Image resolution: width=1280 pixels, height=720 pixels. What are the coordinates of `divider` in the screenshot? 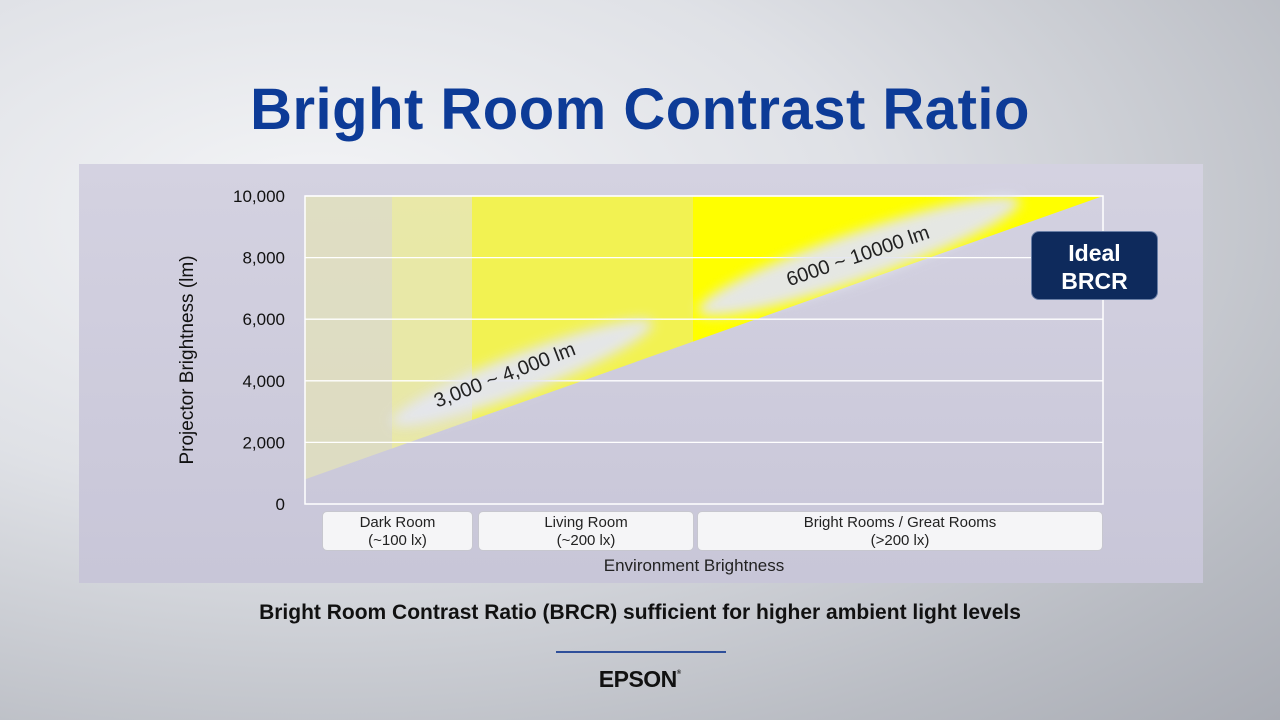 It's located at (641, 652).